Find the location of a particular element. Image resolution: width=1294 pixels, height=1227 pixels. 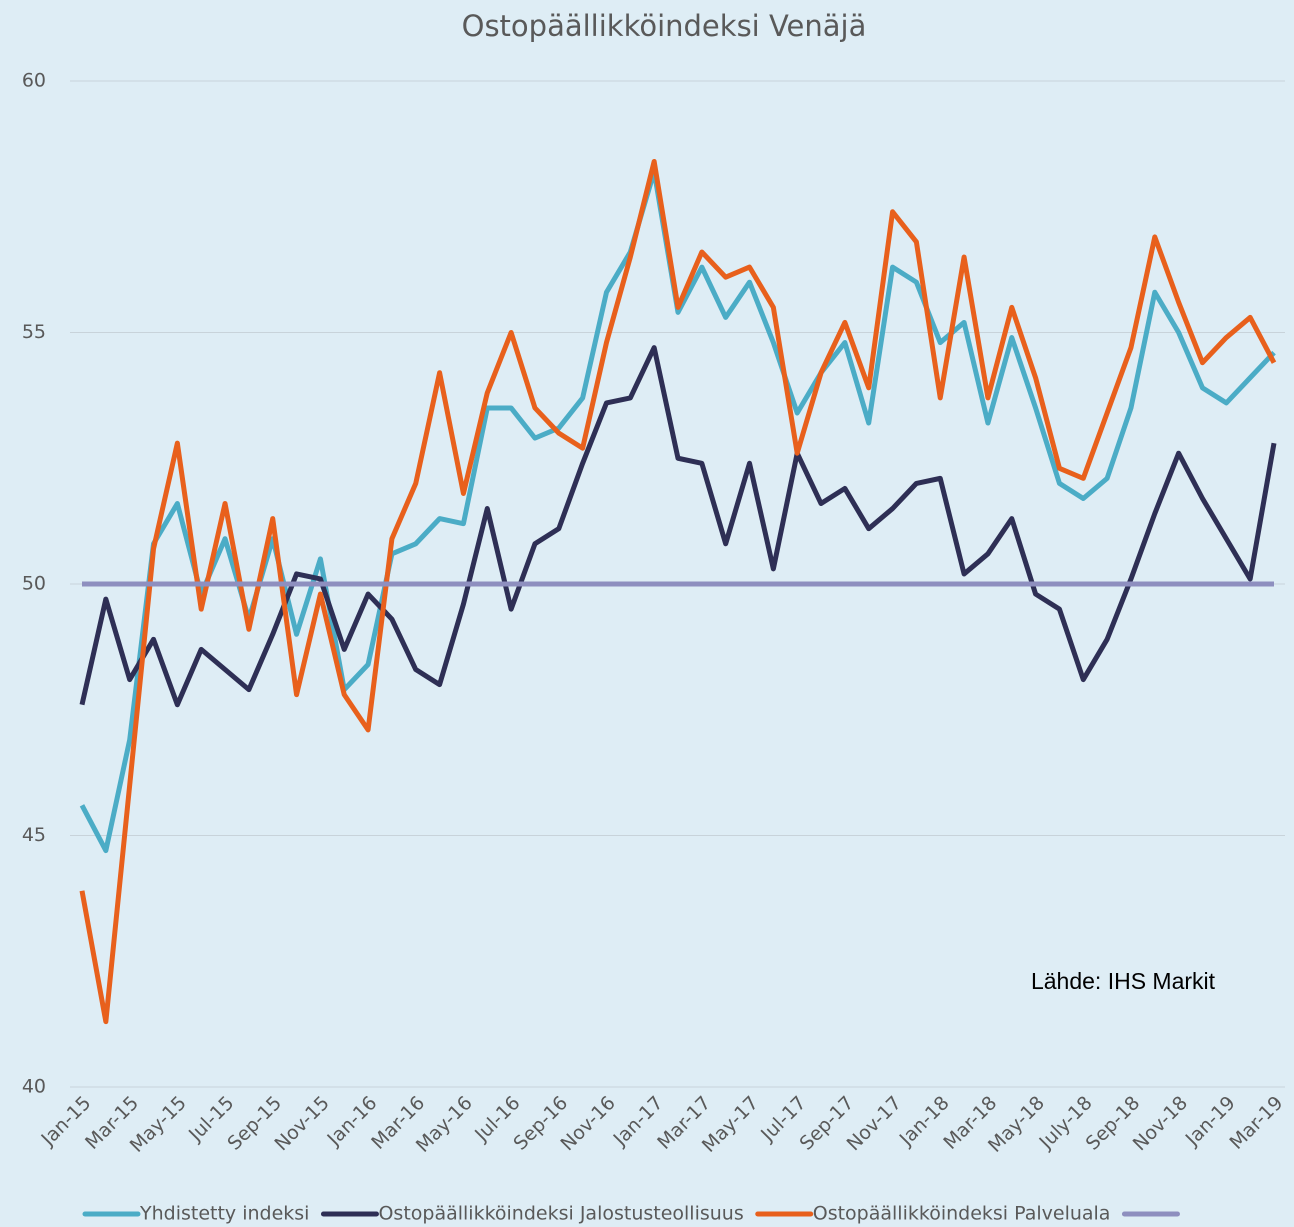

legend-label: Yhdistetty indeksi is located at coordinates (224, 1214).